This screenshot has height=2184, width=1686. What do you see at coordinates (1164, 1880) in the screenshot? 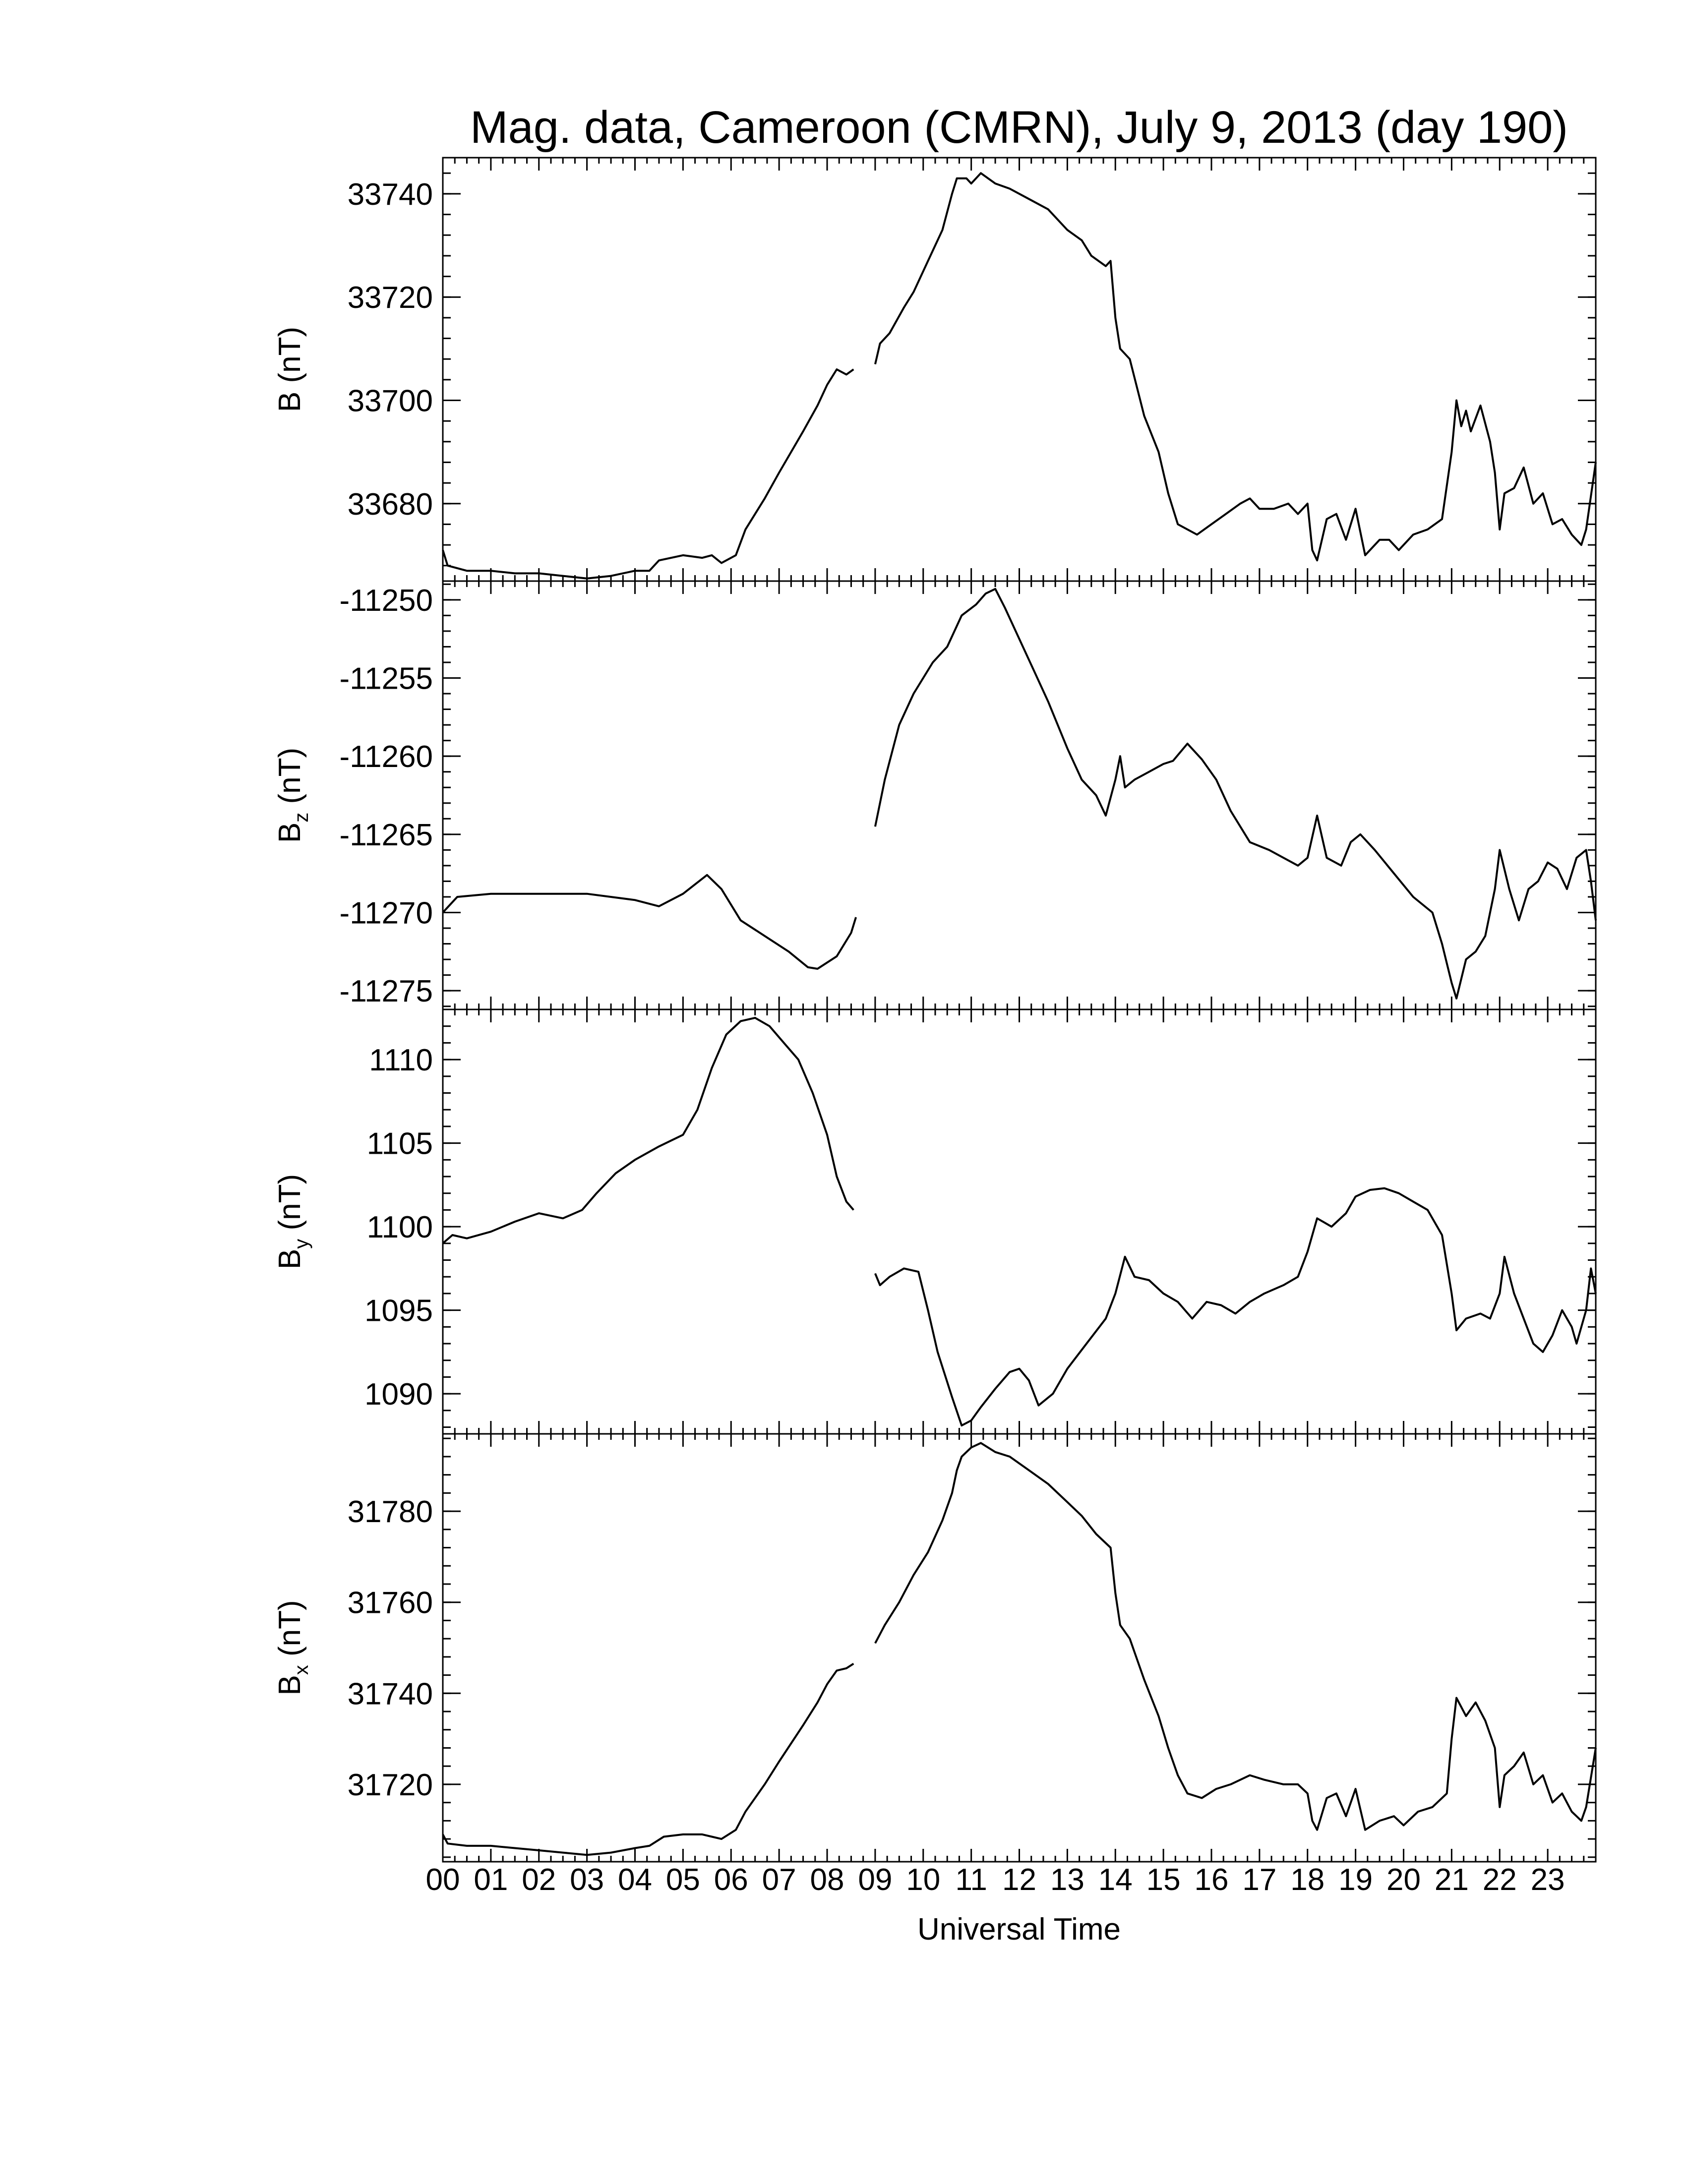
I see `x-tick-label: 15` at bounding box center [1164, 1880].